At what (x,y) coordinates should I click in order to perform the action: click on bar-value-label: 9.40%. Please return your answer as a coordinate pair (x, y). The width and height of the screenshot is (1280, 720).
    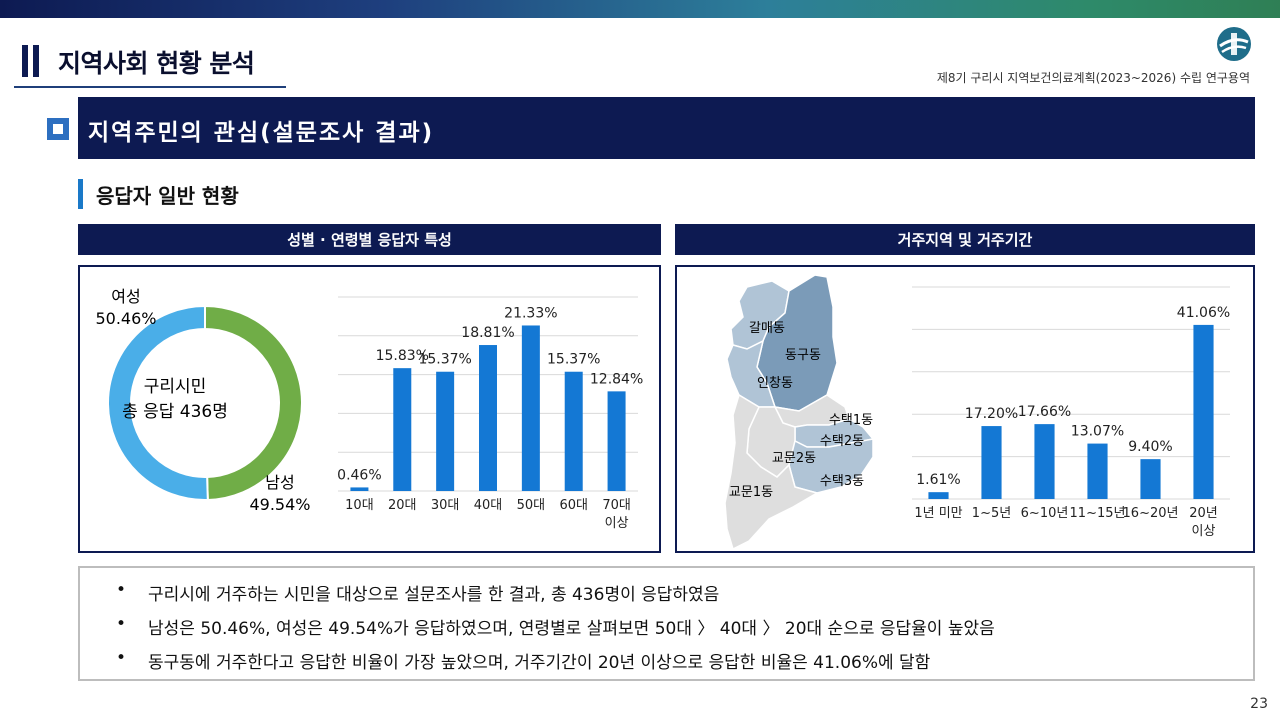
    Looking at the image, I should click on (1150, 447).